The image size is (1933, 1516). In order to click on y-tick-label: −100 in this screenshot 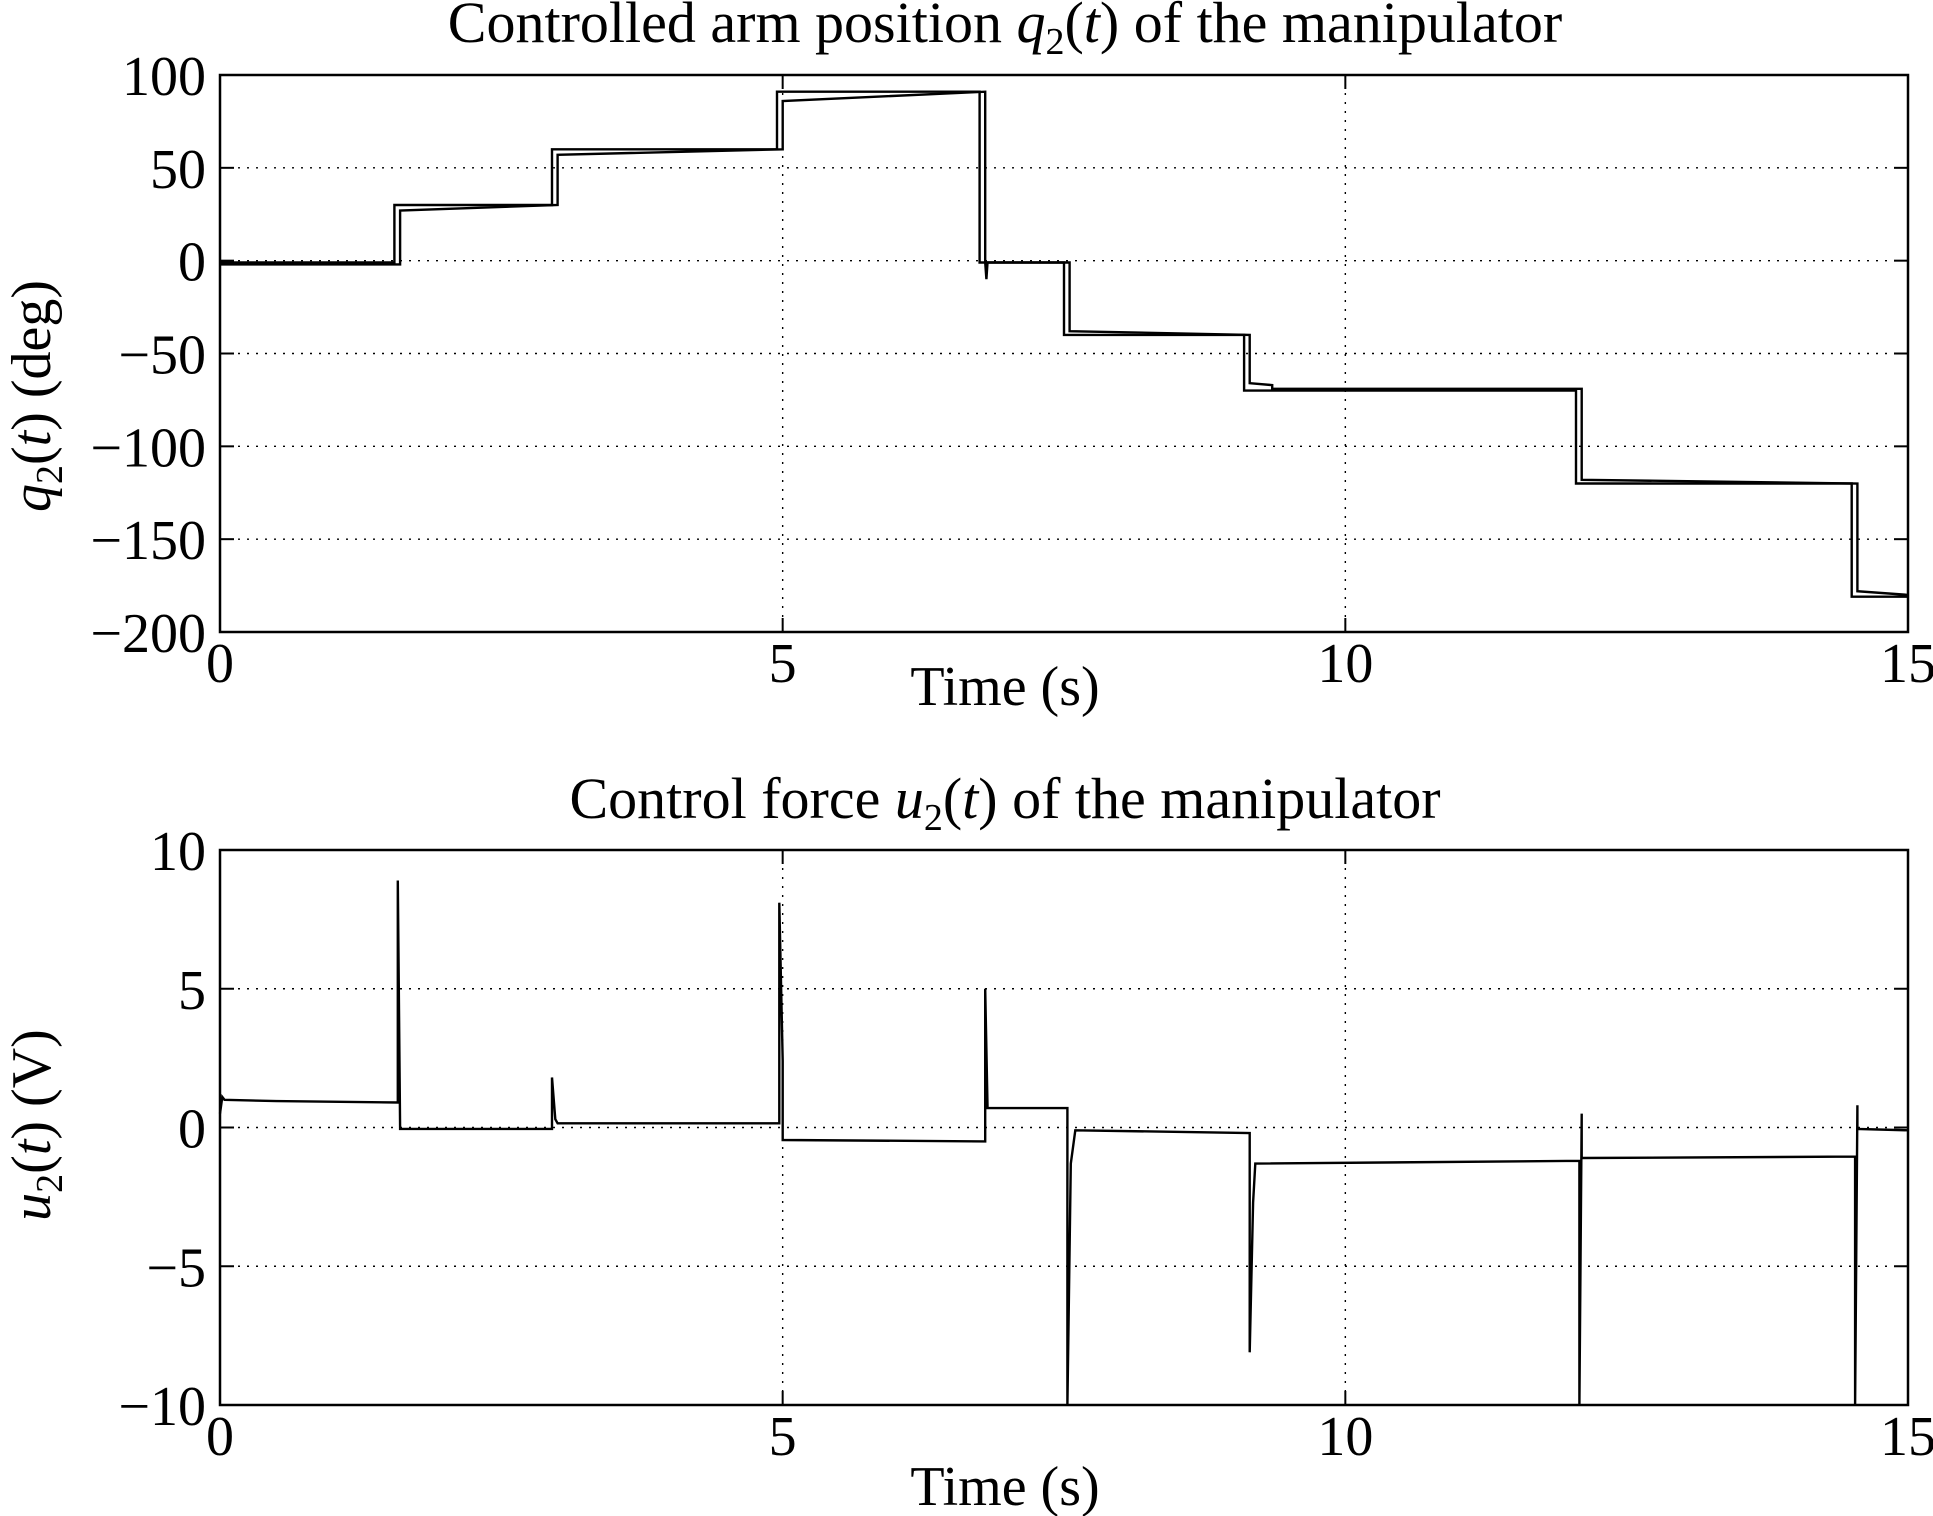, I will do `click(148, 448)`.